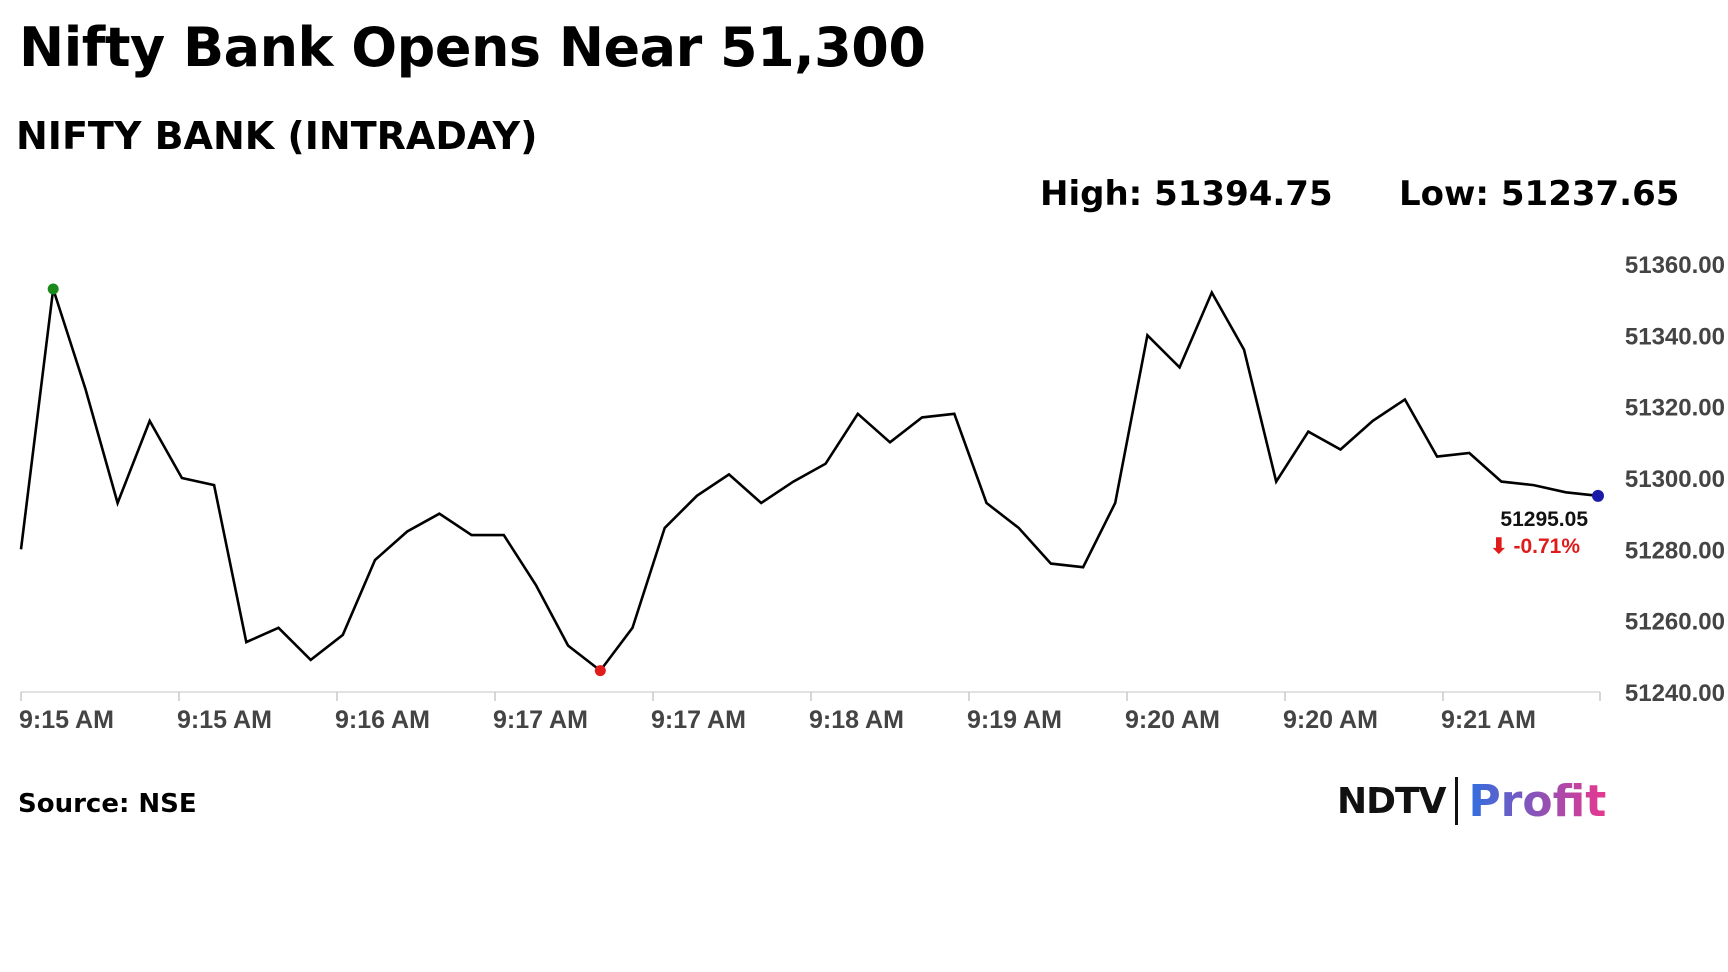  Describe the element at coordinates (1014, 720) in the screenshot. I see `x-tick-label: 9:19 AM` at that location.